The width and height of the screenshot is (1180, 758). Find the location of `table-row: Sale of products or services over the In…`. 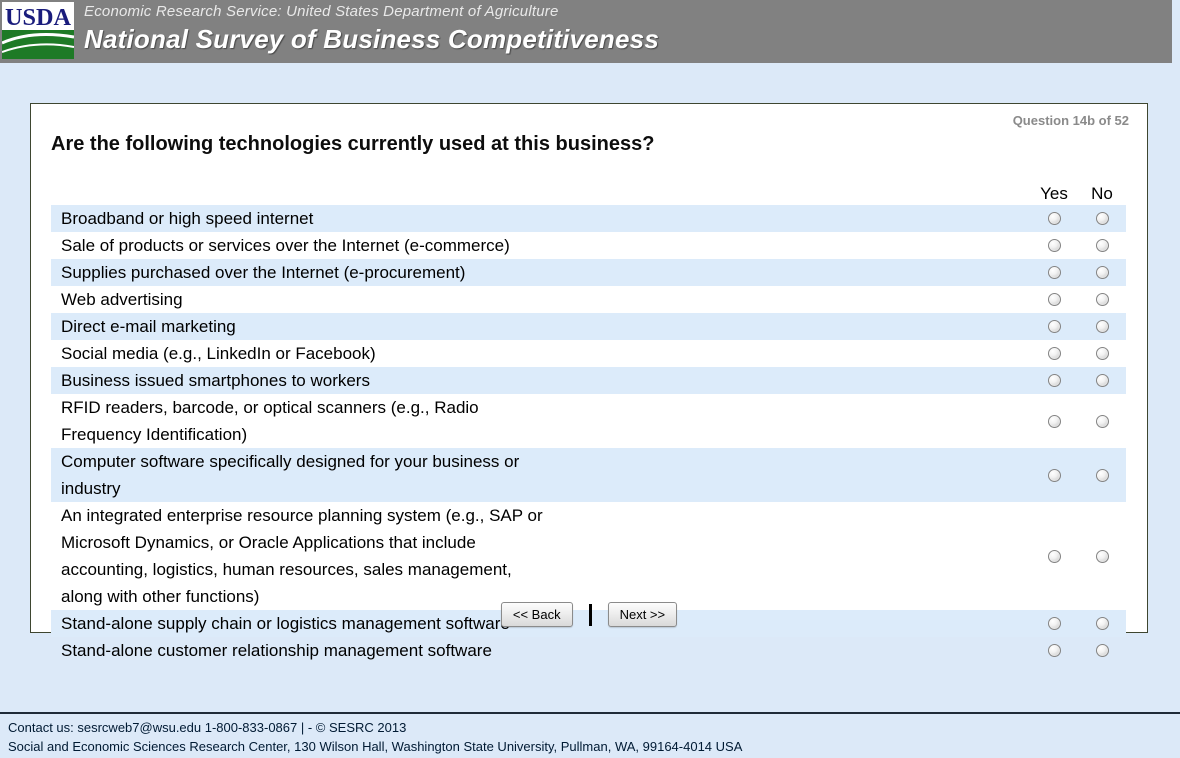

table-row: Sale of products or services over the In… is located at coordinates (588, 245).